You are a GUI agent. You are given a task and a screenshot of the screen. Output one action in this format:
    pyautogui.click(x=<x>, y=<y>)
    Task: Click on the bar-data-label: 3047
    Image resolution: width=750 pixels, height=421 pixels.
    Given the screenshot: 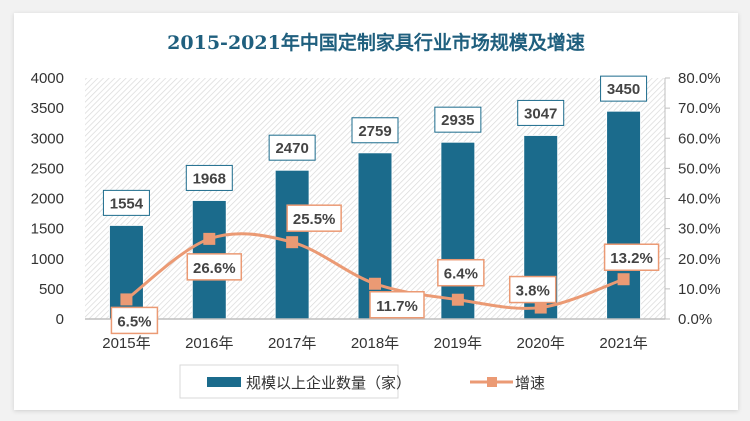 What is the action you would take?
    pyautogui.click(x=540, y=113)
    